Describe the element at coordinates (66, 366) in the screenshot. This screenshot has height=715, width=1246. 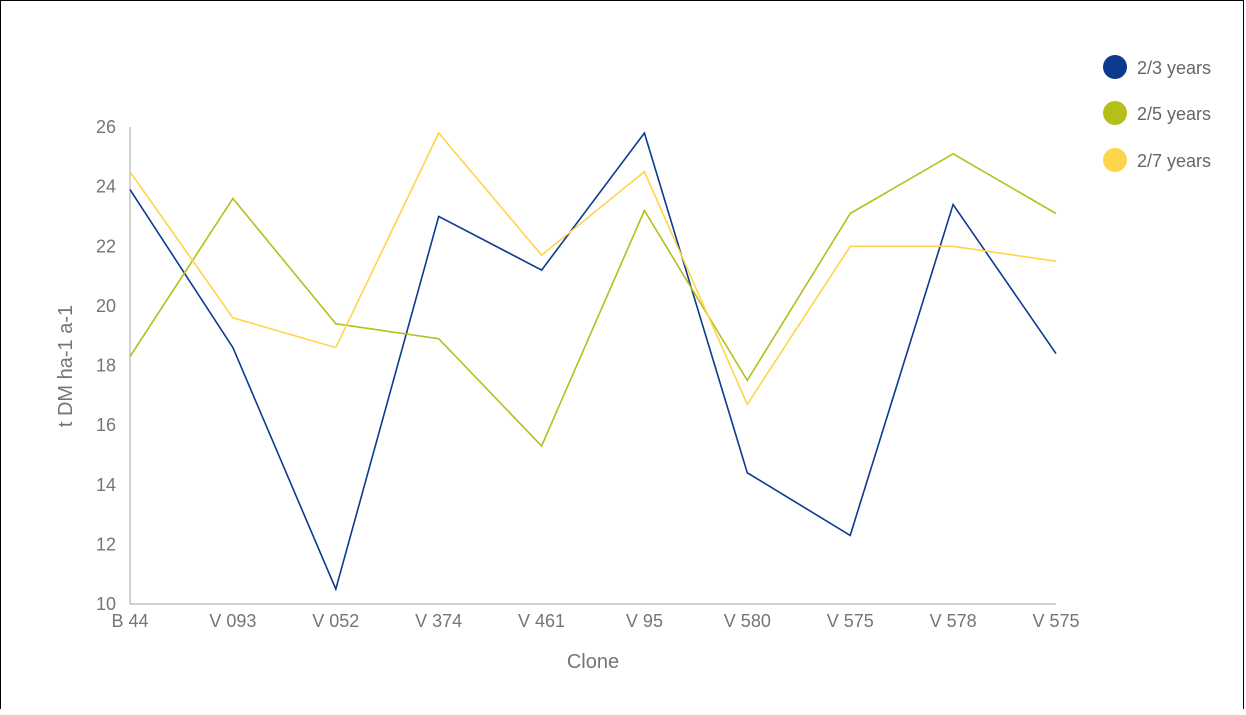
I see `y-axis-title: t DM ha-1 a-1` at that location.